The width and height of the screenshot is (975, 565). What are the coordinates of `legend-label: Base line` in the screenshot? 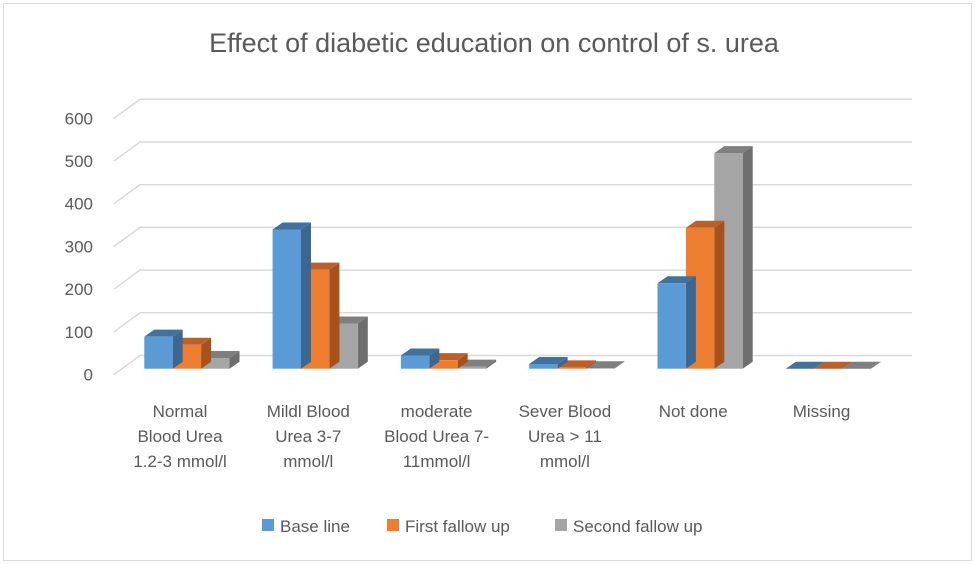 It's located at (315, 526).